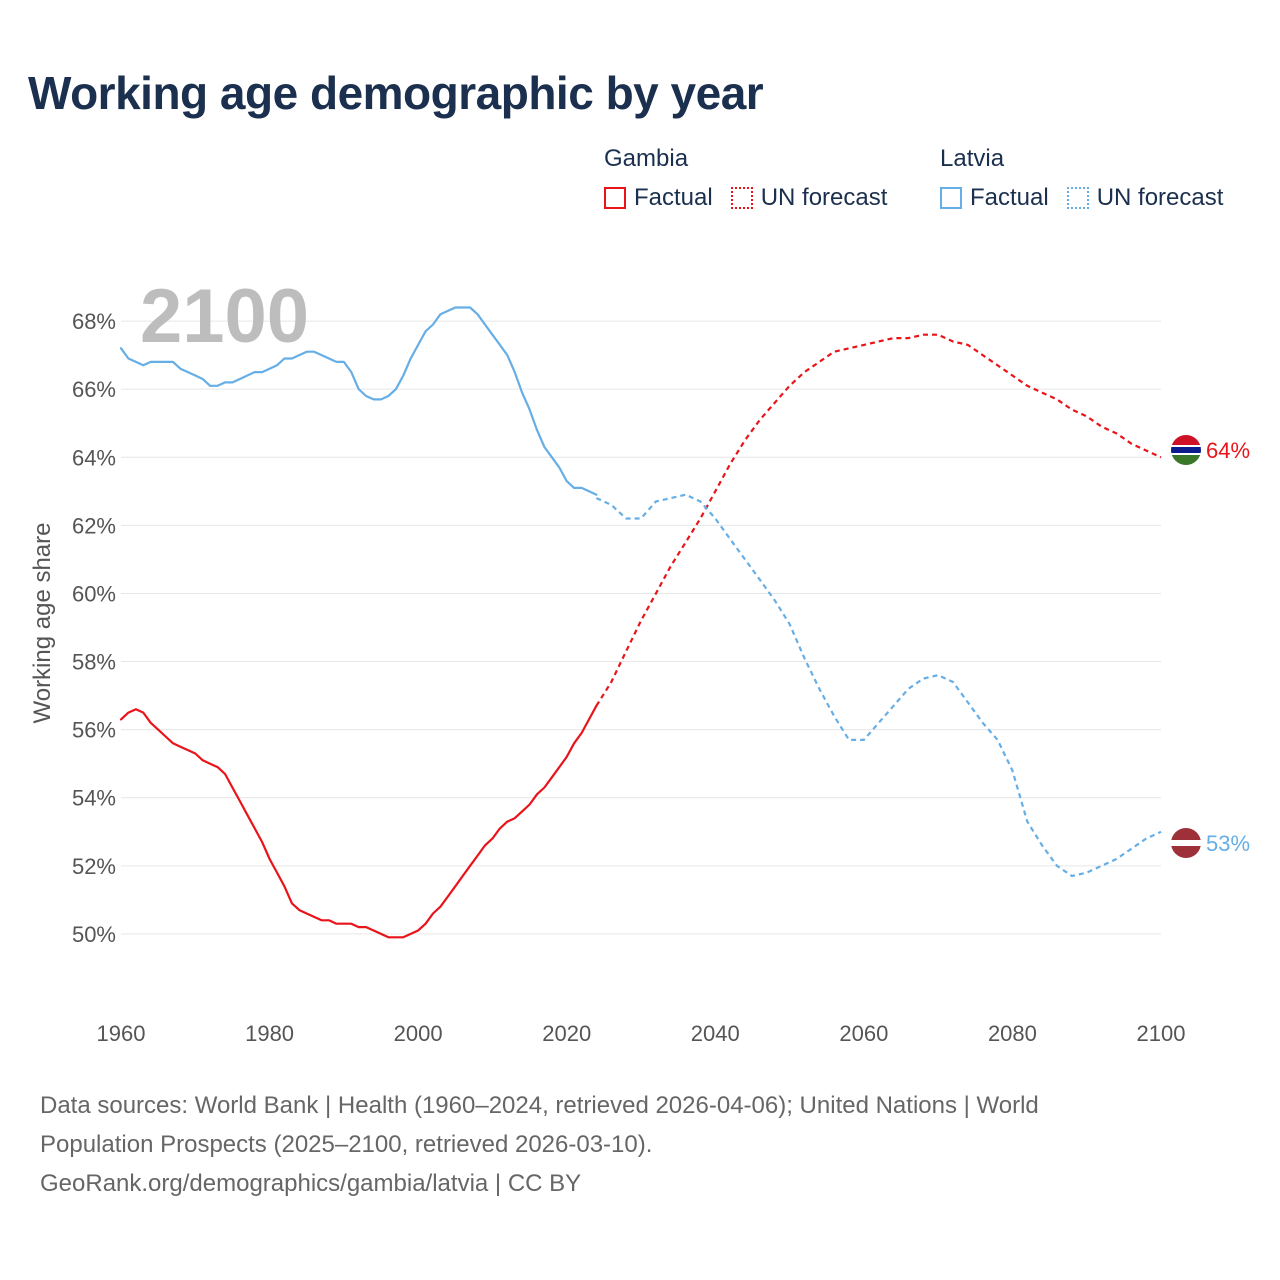 This screenshot has width=1280, height=1280. Describe the element at coordinates (1228, 843) in the screenshot. I see `latvia-end-label: 53%` at that location.